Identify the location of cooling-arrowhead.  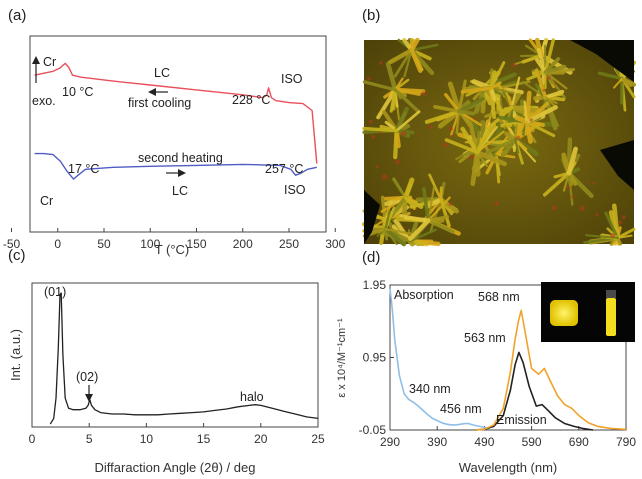
(152, 92).